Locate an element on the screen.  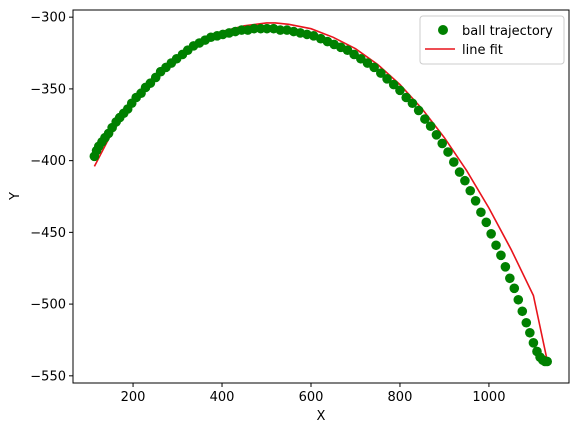
y-tick-label: −350 is located at coordinates (48, 89).